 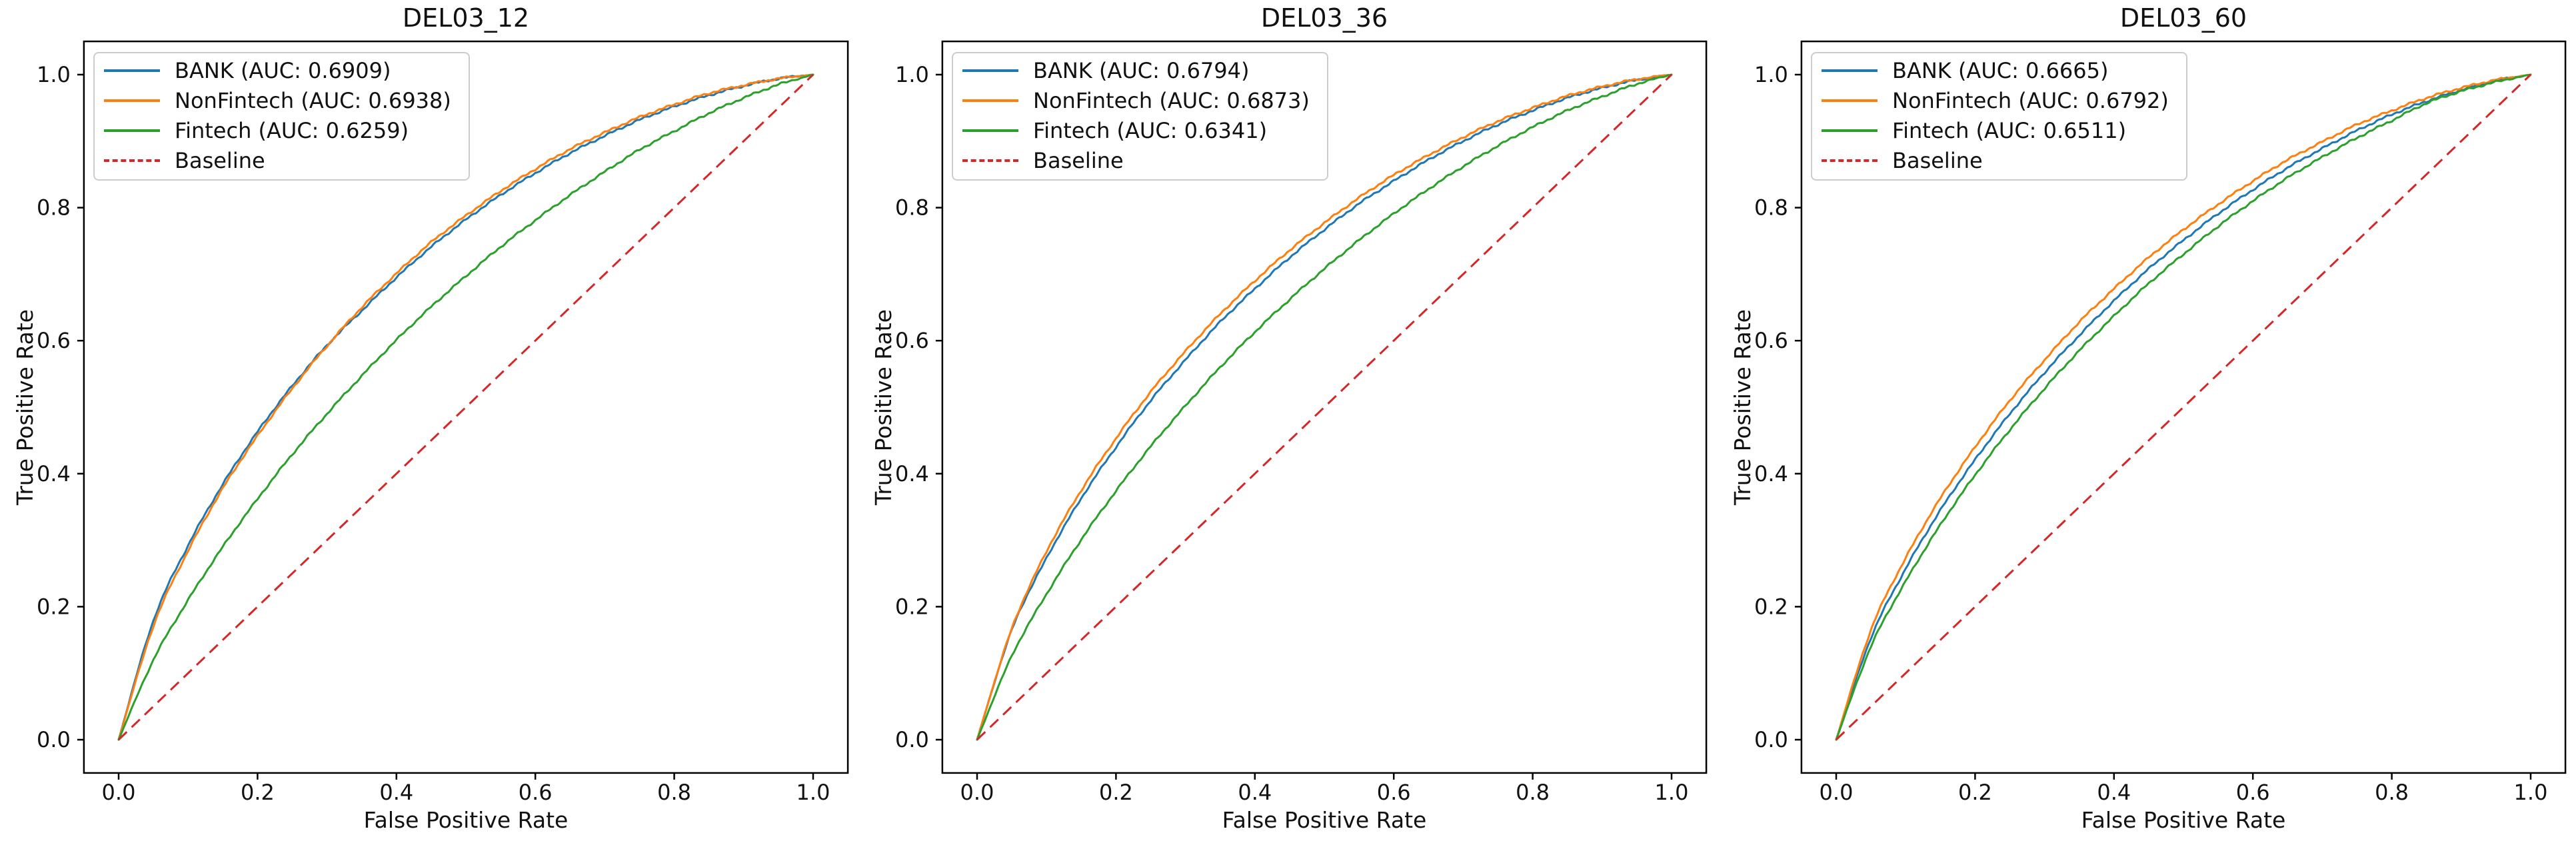 I want to click on legend-item-bank: BANK (AUC: 0.6909), so click(x=277, y=70).